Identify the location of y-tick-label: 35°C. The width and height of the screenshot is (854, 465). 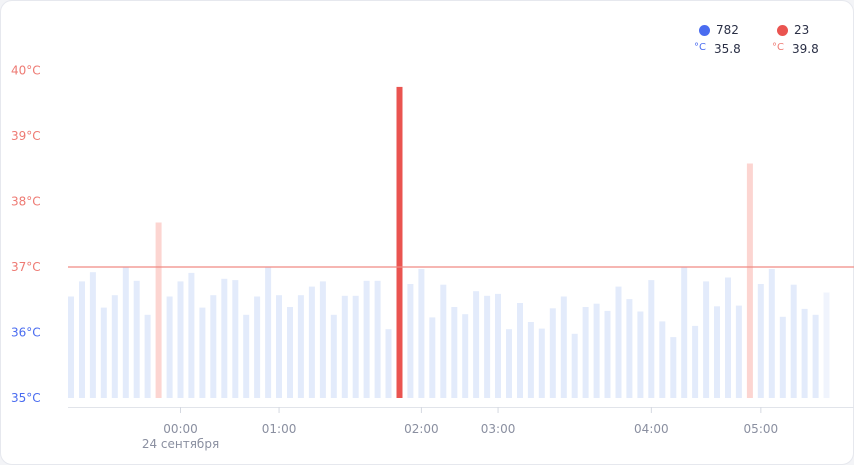
(26, 398).